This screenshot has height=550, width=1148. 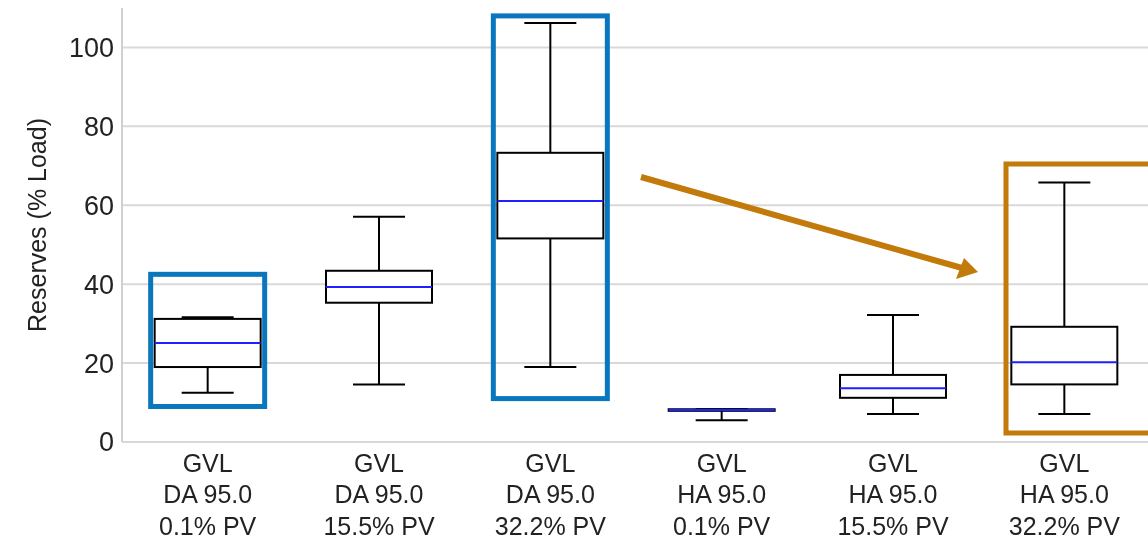 I want to click on y-tick-label: 40, so click(x=98, y=284).